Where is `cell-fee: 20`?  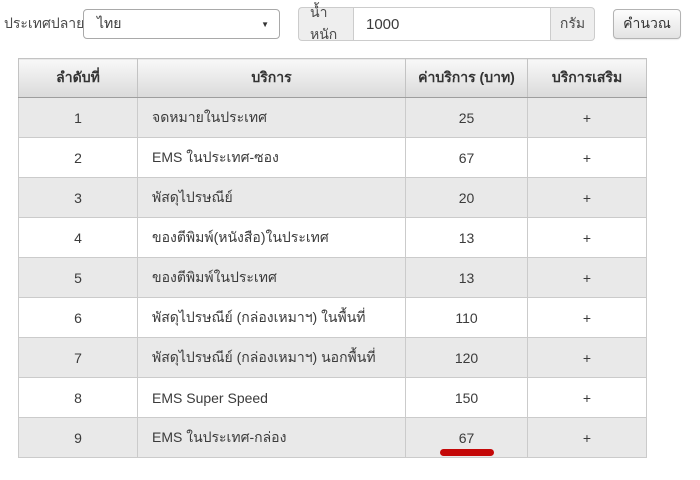
cell-fee: 20 is located at coordinates (466, 197).